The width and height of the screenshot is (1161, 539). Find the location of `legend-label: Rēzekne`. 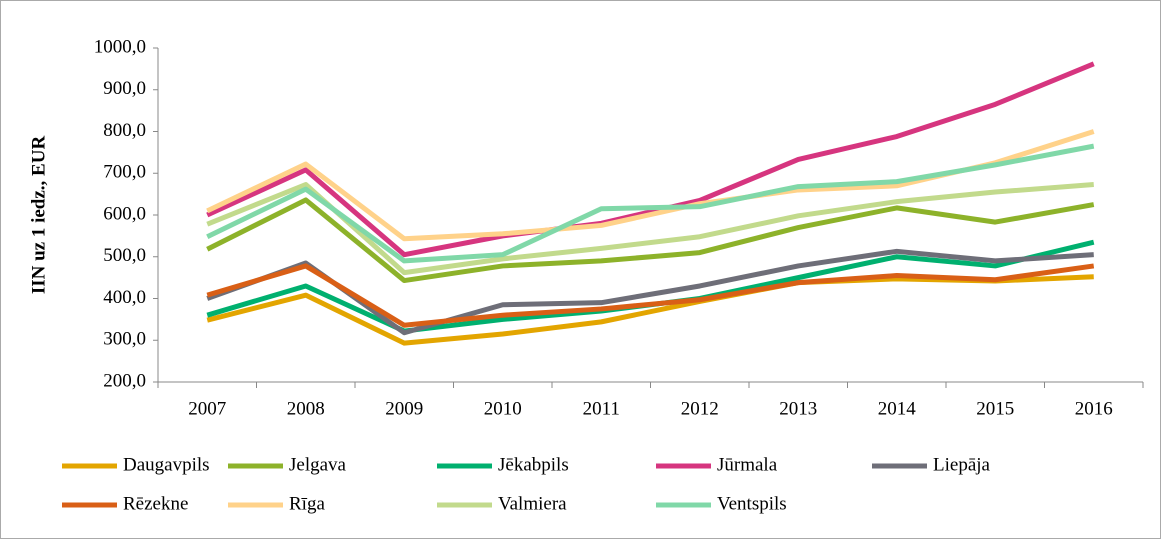

legend-label: Rēzekne is located at coordinates (155, 503).